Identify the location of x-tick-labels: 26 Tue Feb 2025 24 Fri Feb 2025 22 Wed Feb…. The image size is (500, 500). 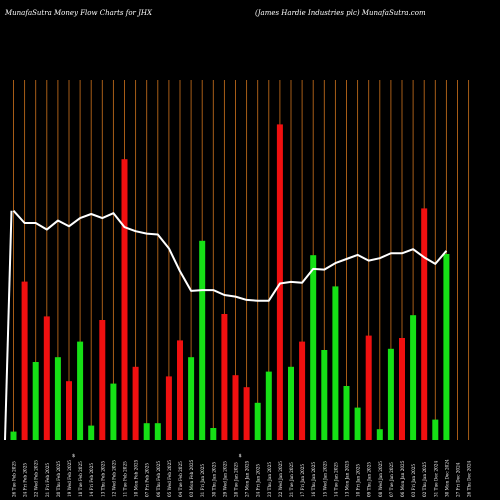
(242, 478).